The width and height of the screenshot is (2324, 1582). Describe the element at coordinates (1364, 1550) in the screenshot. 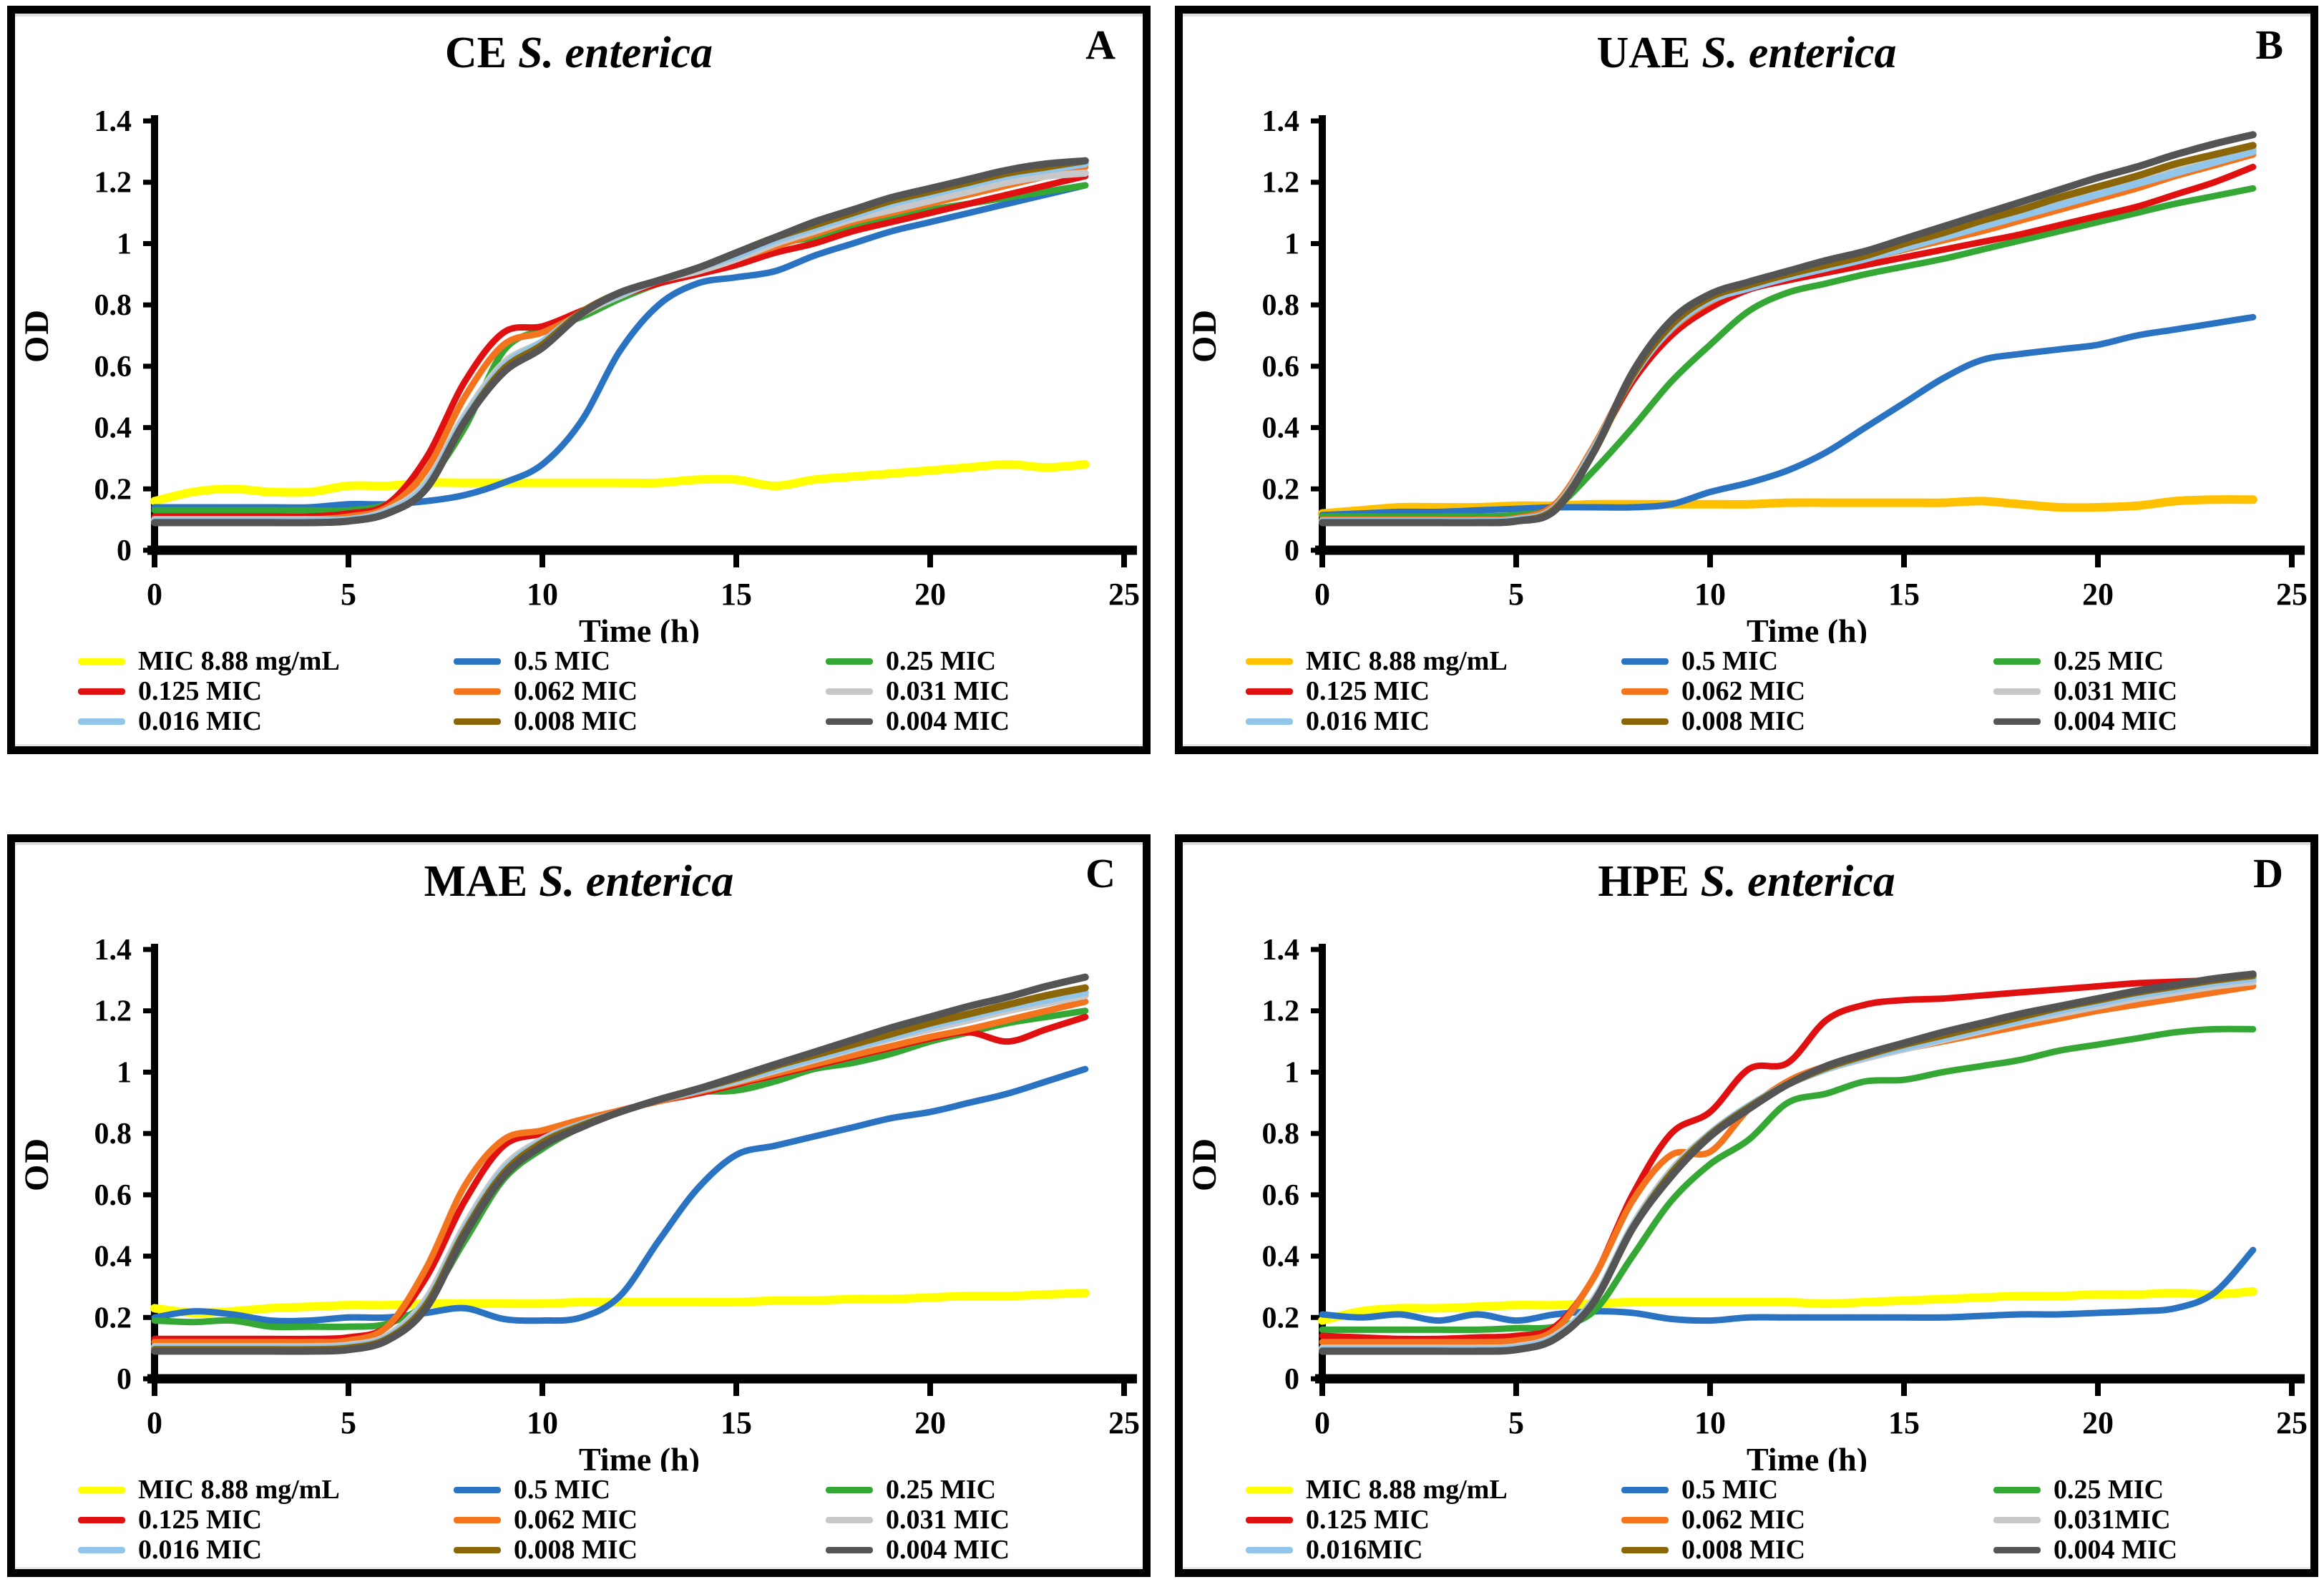

I see `legend-label: 0.016MIC` at that location.